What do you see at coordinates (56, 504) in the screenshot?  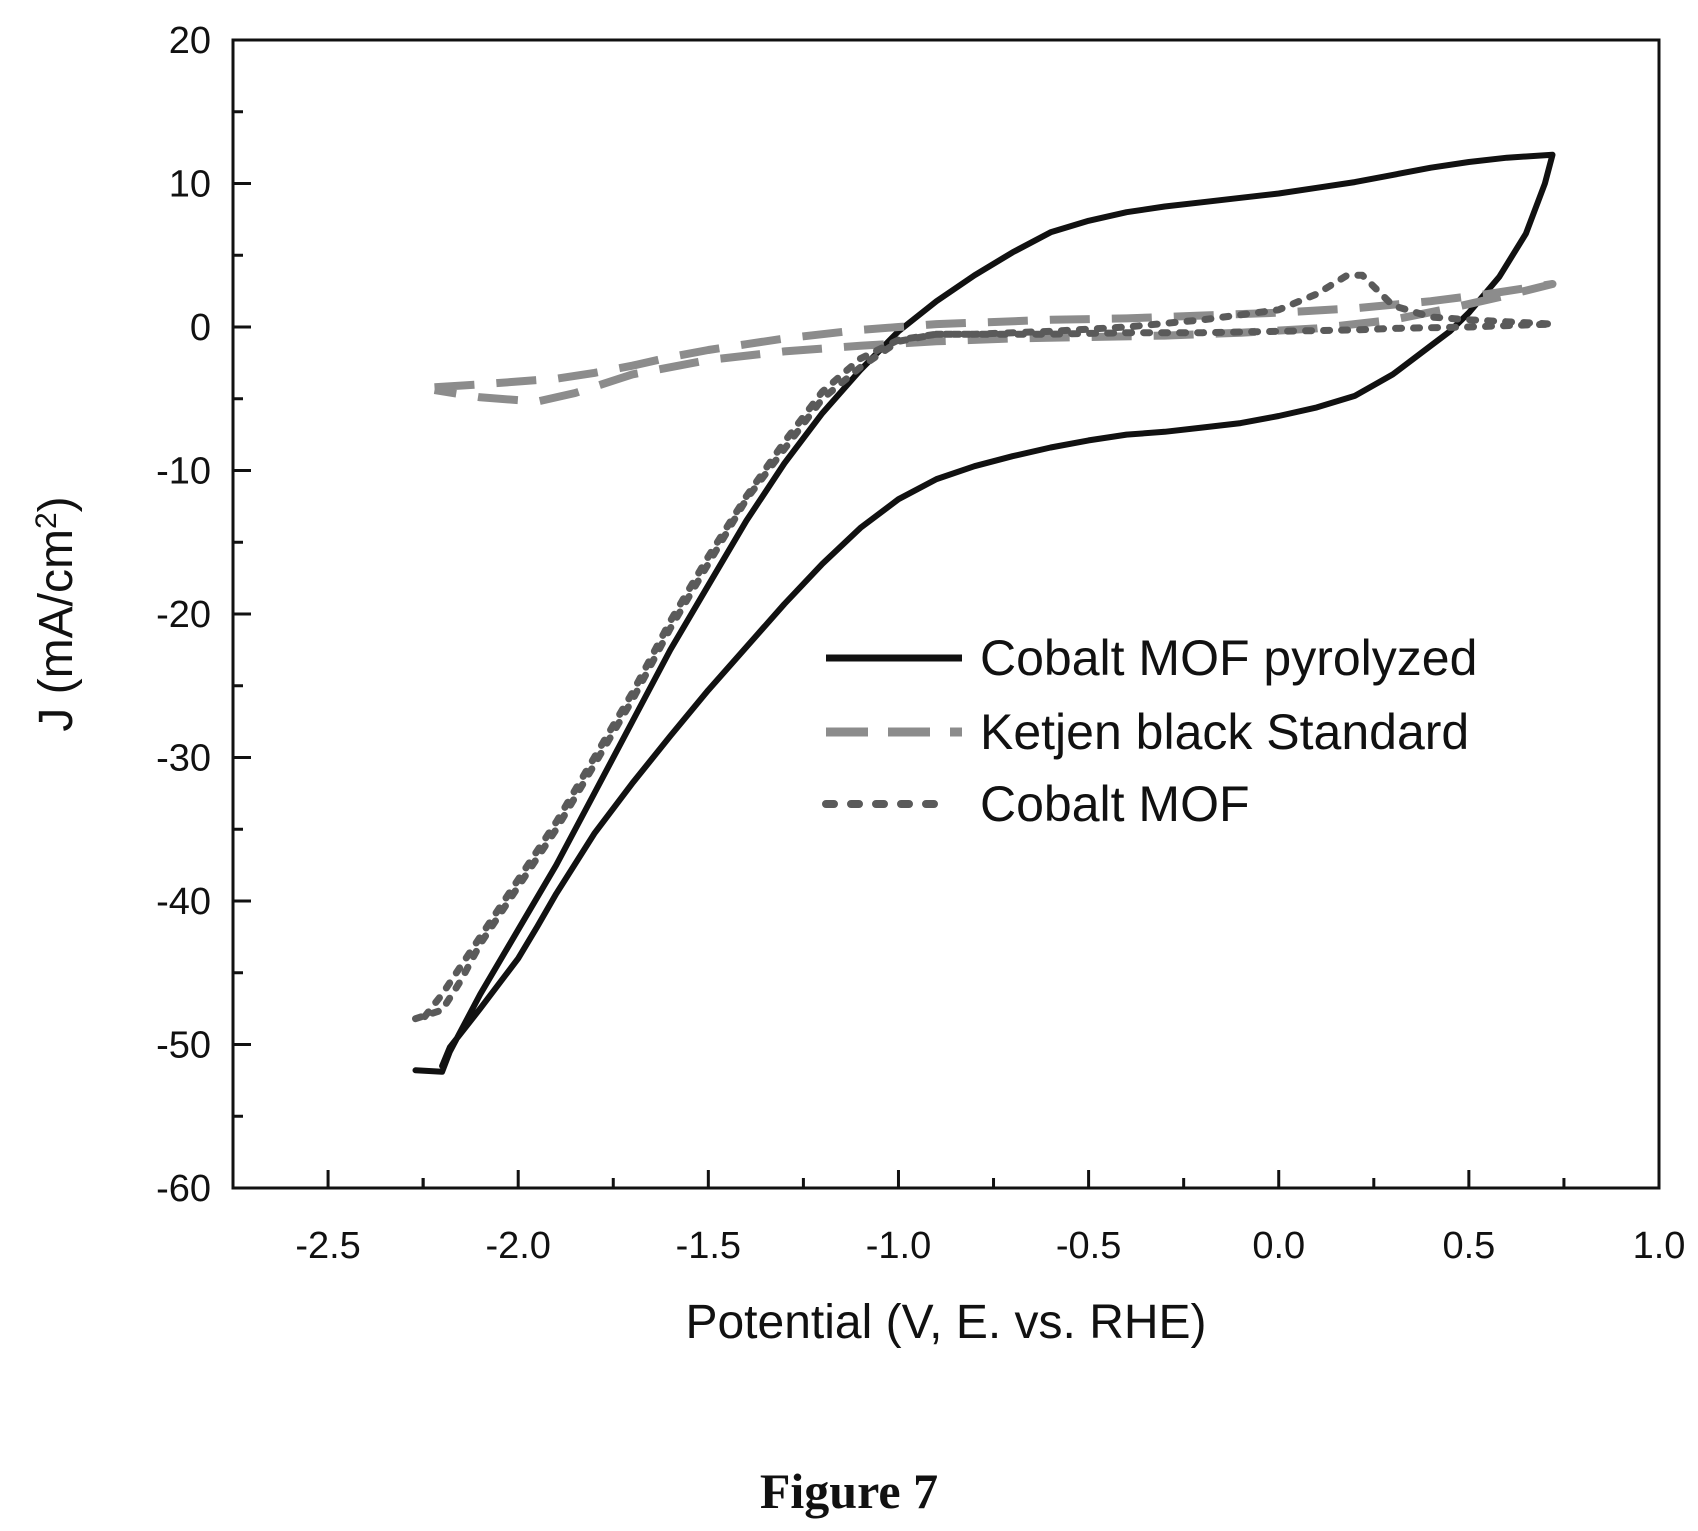 I see `y-axis-title-close: )` at bounding box center [56, 504].